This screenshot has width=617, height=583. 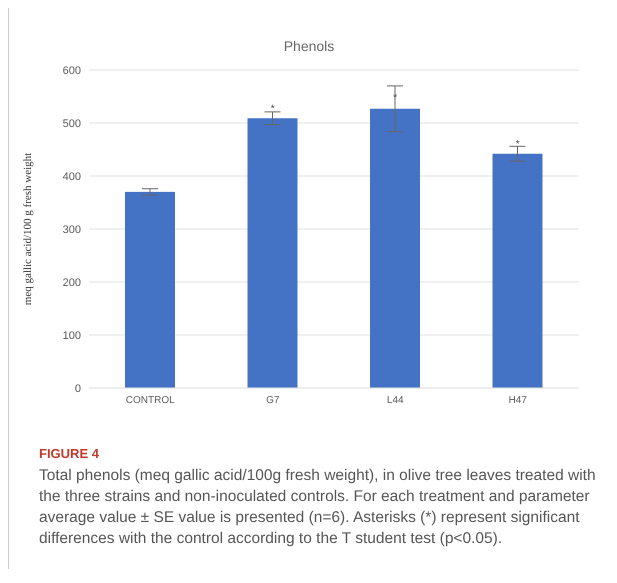 I want to click on y-tick-label: 0, so click(x=77, y=388).